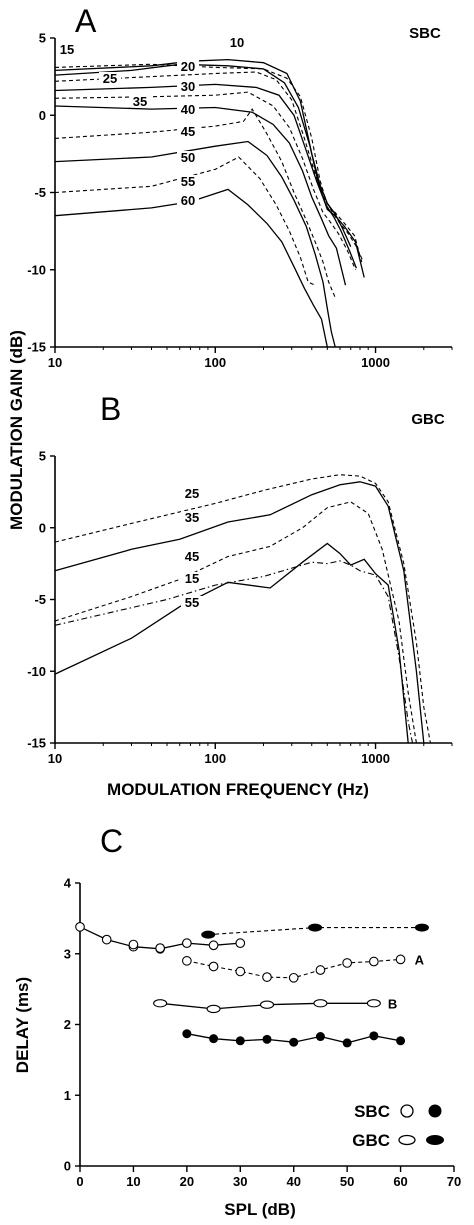 The width and height of the screenshot is (474, 1225). What do you see at coordinates (259, 1209) in the screenshot?
I see `panel-c-x-axis-title: SPL (dB)` at bounding box center [259, 1209].